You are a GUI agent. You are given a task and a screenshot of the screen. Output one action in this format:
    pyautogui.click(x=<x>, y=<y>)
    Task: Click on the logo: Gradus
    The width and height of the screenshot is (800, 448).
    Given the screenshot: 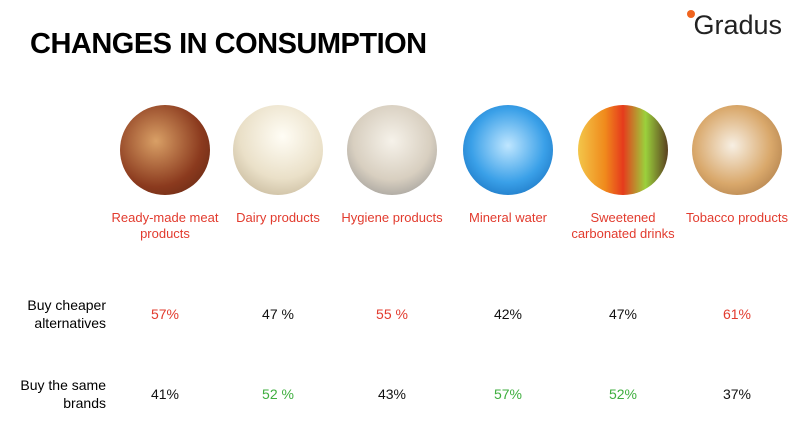 What is the action you would take?
    pyautogui.click(x=734, y=25)
    